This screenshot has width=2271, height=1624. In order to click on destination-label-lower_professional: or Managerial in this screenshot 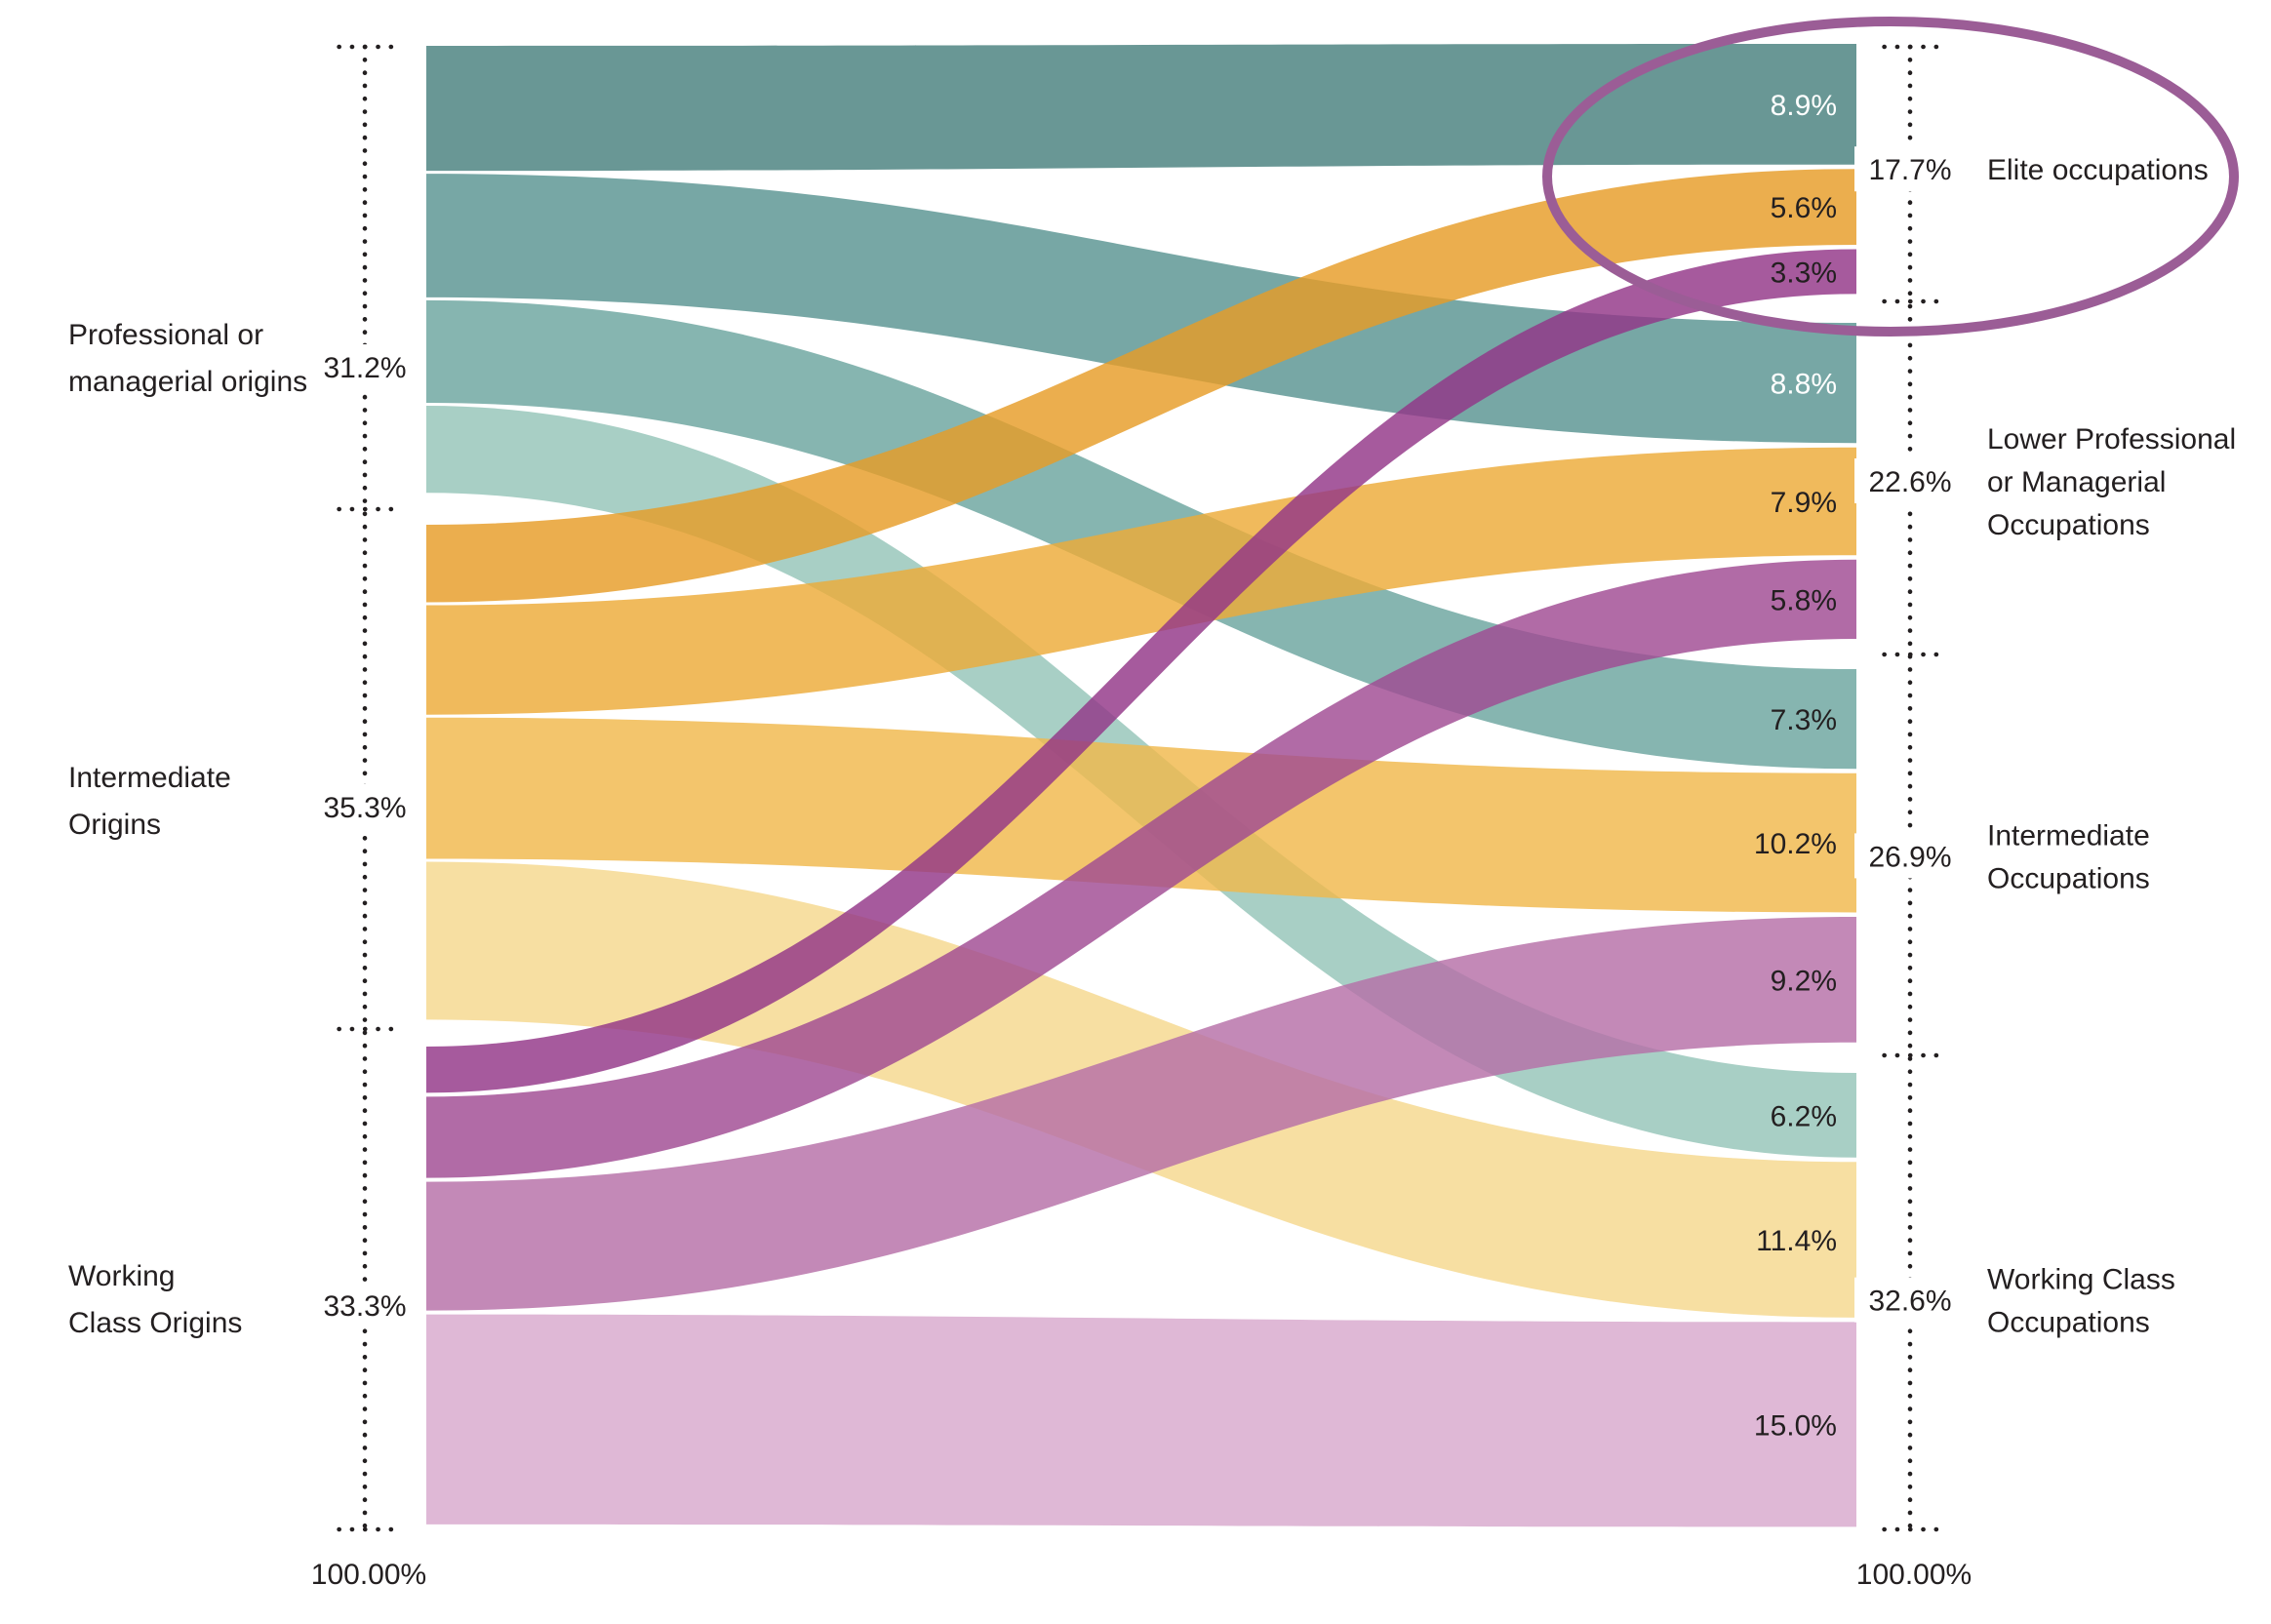, I will do `click(2076, 482)`.